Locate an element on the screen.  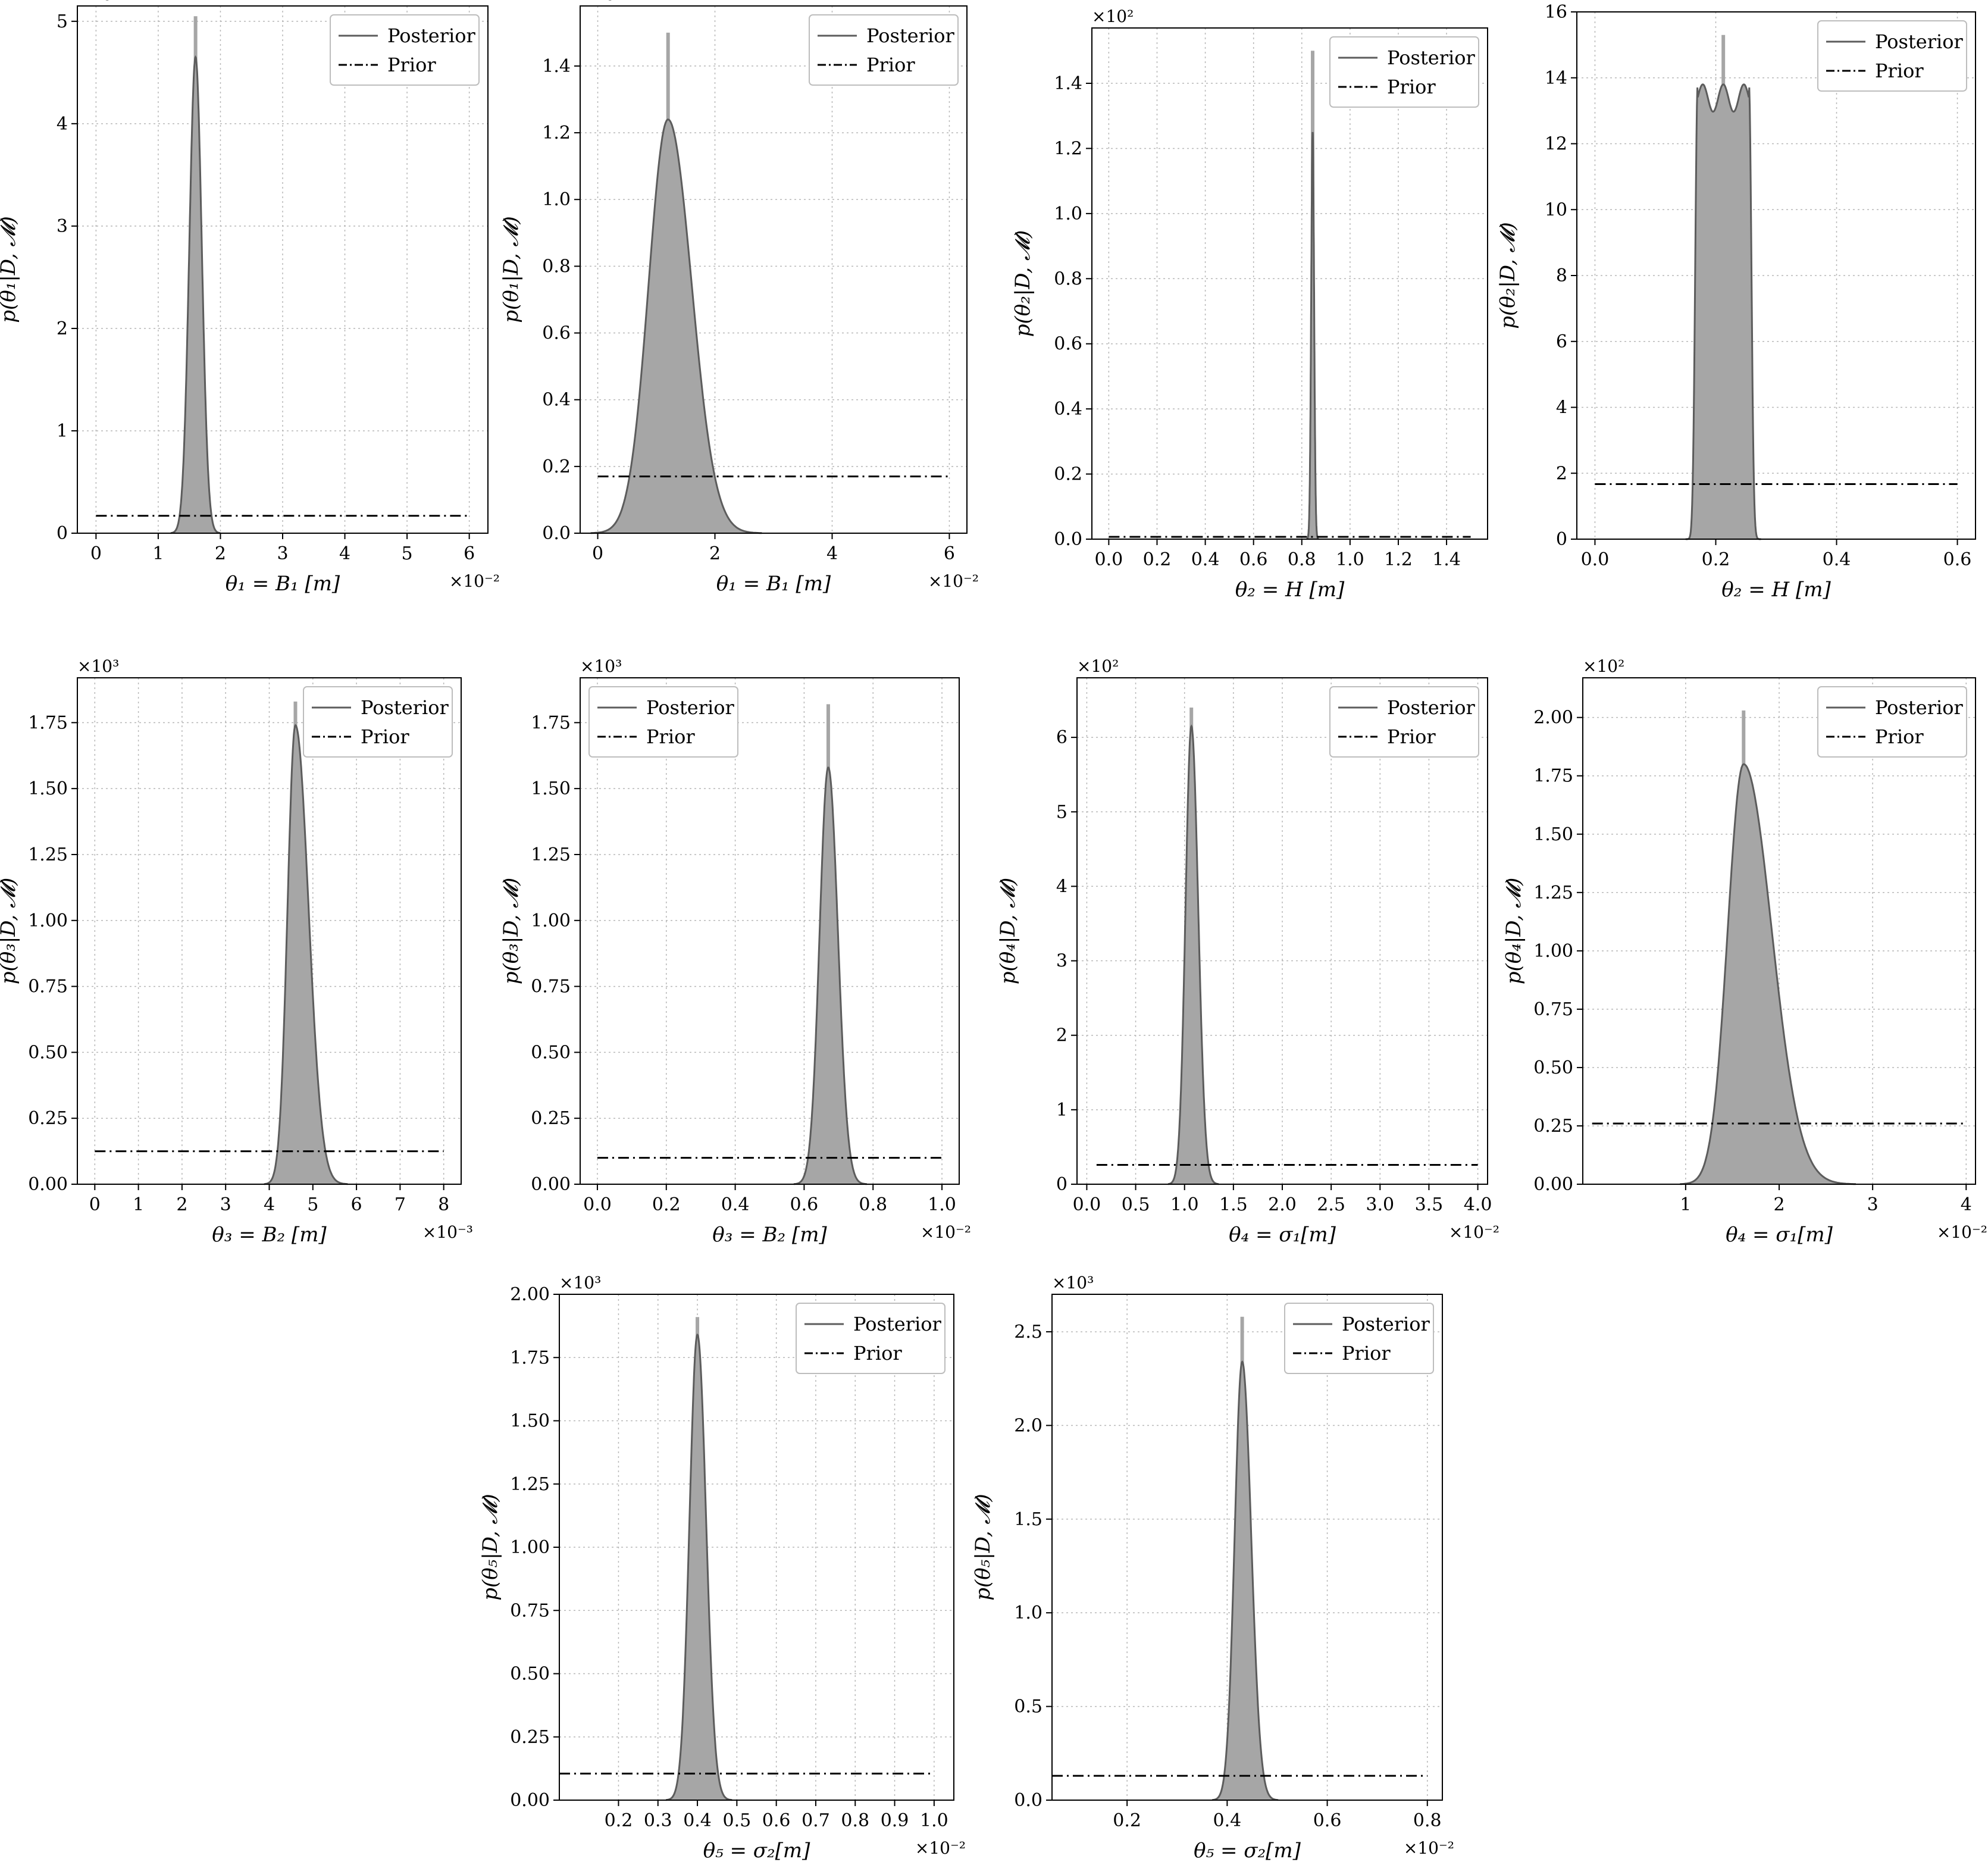
y-axis-label: p(θ₃|D, 𝓜) is located at coordinates (511, 931).